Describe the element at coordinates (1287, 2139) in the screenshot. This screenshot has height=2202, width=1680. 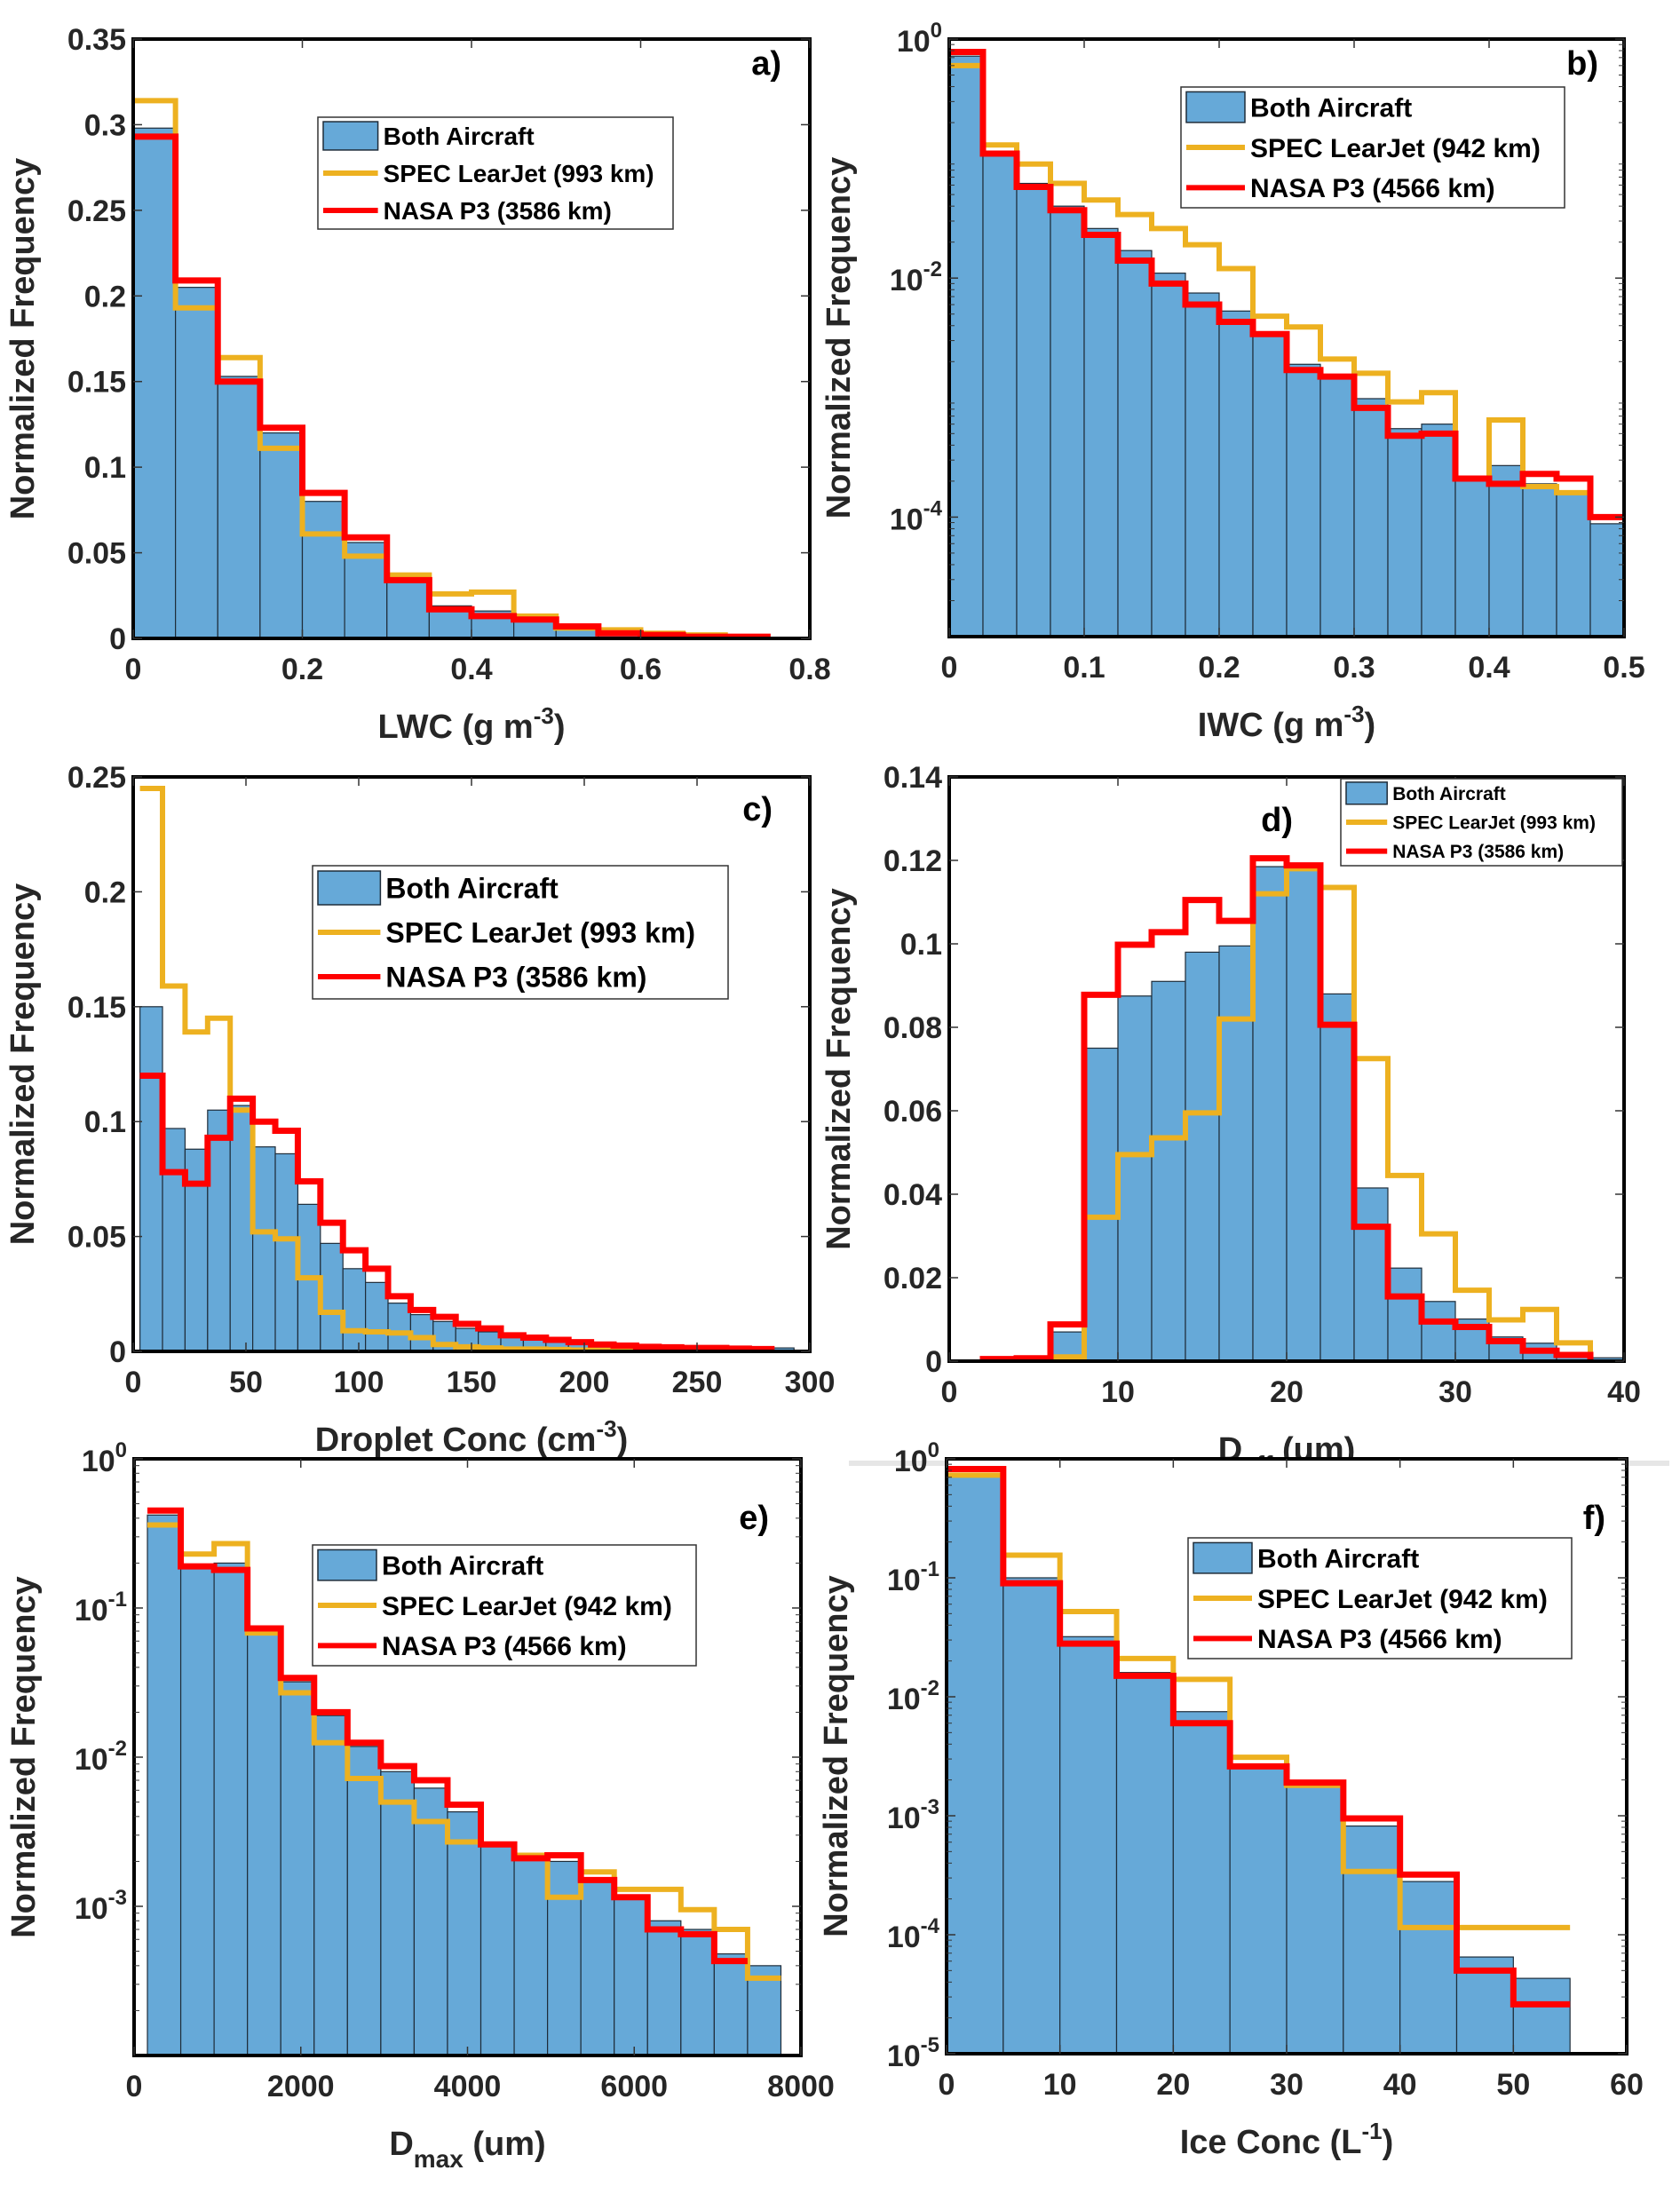
I see `x-axis-label: Ice Conc (L-1)` at that location.